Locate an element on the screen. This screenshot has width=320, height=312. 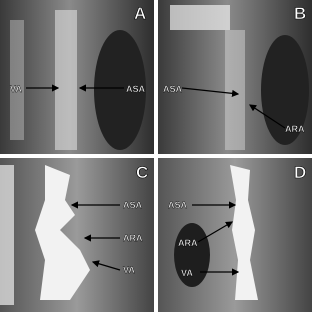
panel-letter: B is located at coordinates (300, 13).